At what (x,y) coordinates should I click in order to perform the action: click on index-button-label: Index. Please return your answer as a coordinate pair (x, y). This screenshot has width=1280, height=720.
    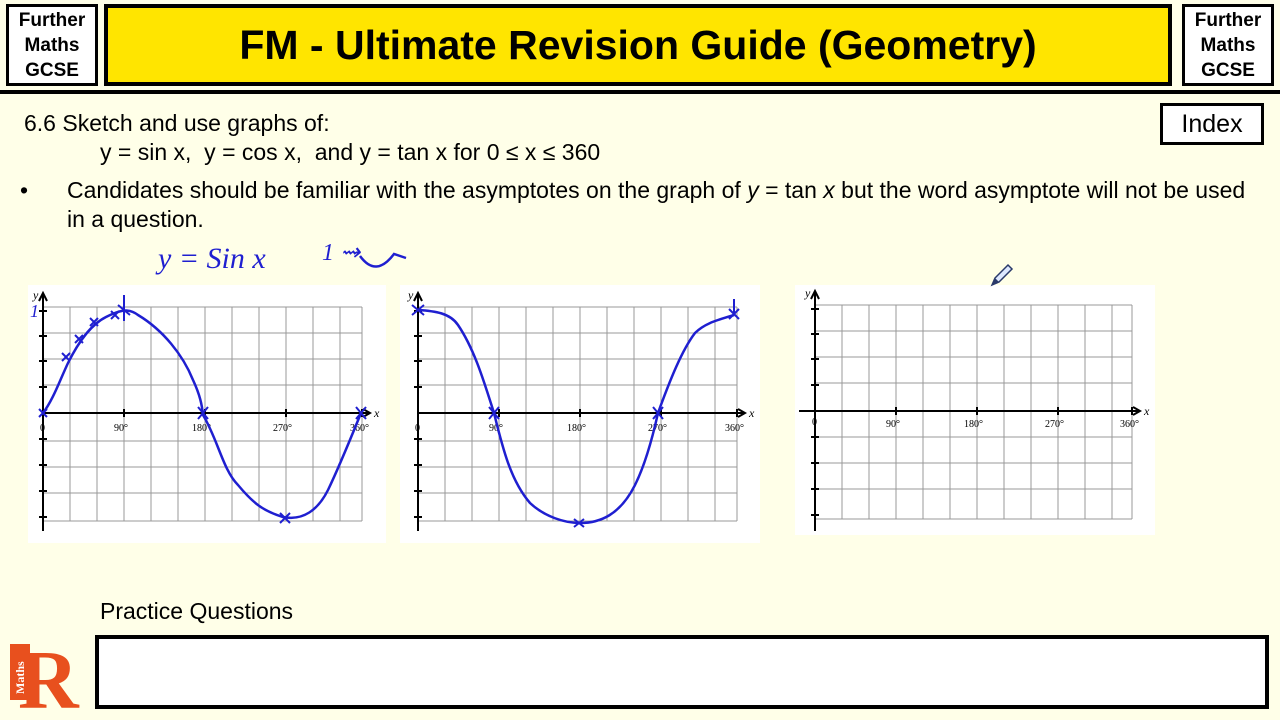
    Looking at the image, I should click on (1212, 123).